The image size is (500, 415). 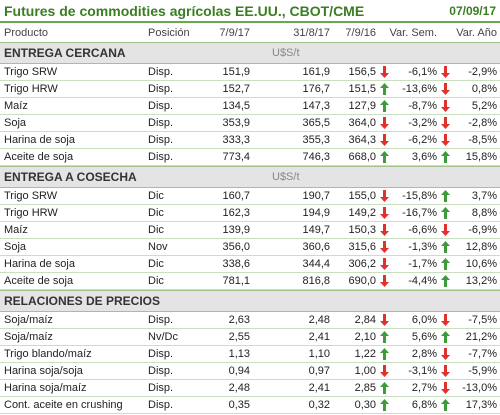 I want to click on cell: 5,6%, so click(x=424, y=337).